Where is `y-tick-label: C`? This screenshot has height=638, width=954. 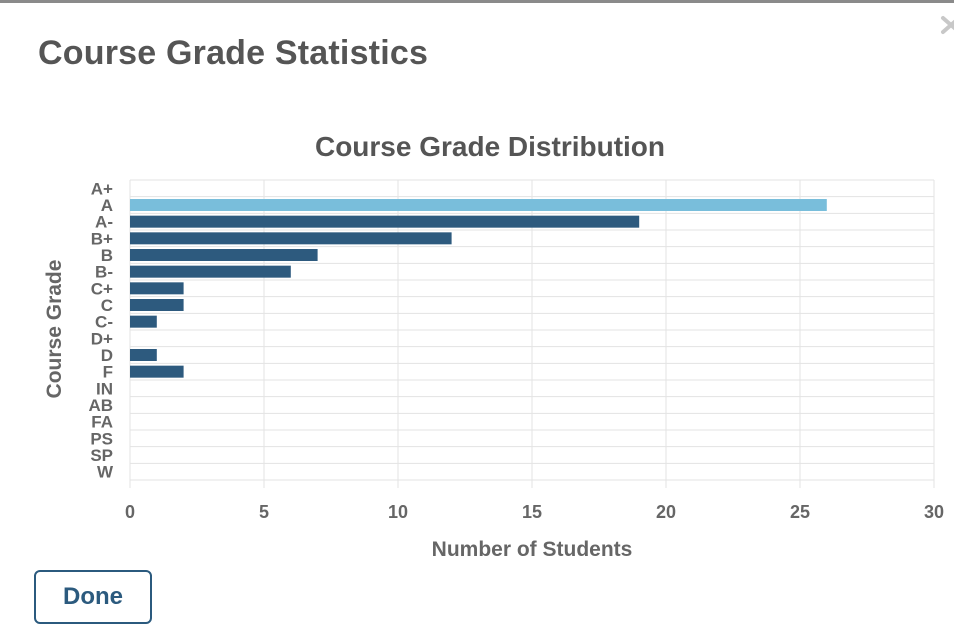 y-tick-label: C is located at coordinates (107, 305).